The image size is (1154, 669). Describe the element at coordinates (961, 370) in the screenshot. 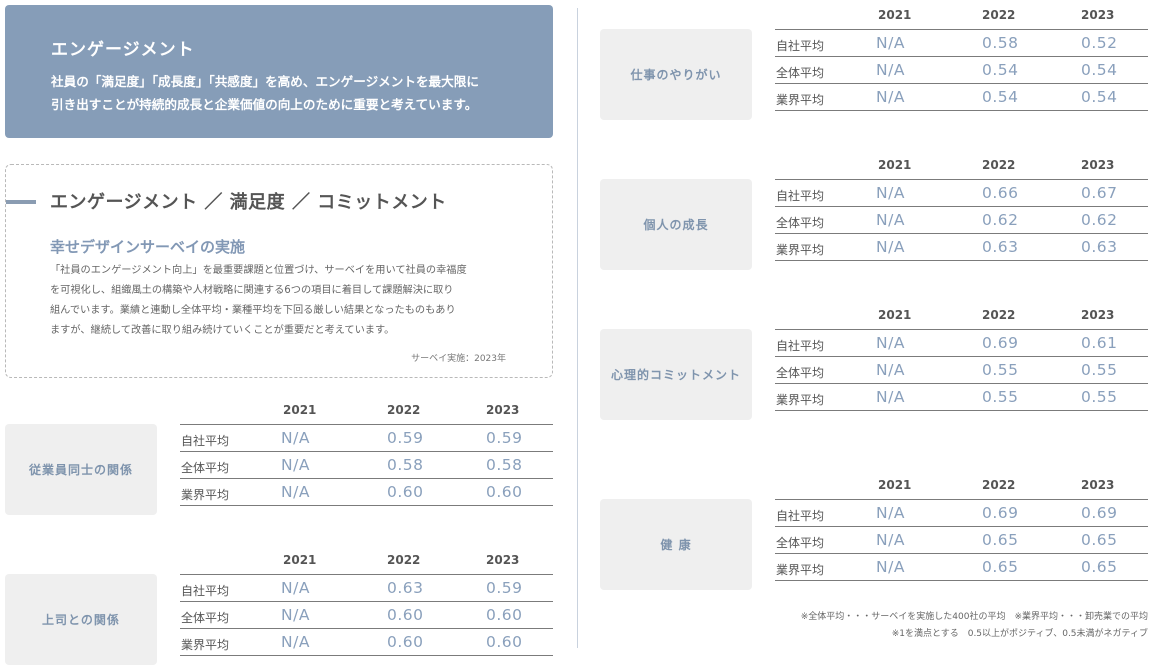

I see `score-row: 全体平均 N/A 0.55 0.55` at that location.